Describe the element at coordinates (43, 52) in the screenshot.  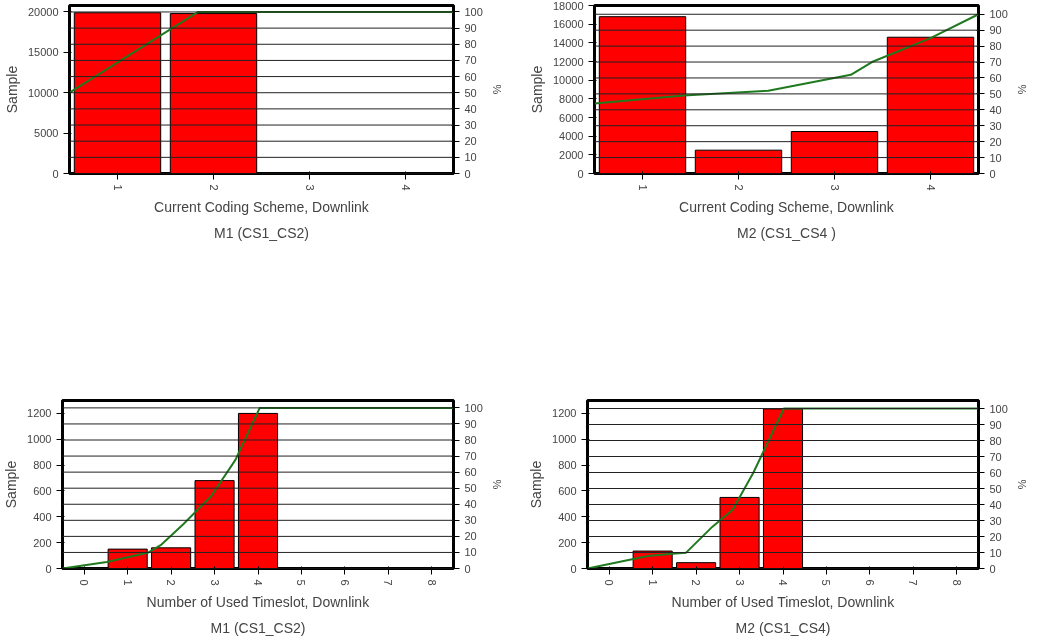
I see `y-tick-label: 15000` at that location.